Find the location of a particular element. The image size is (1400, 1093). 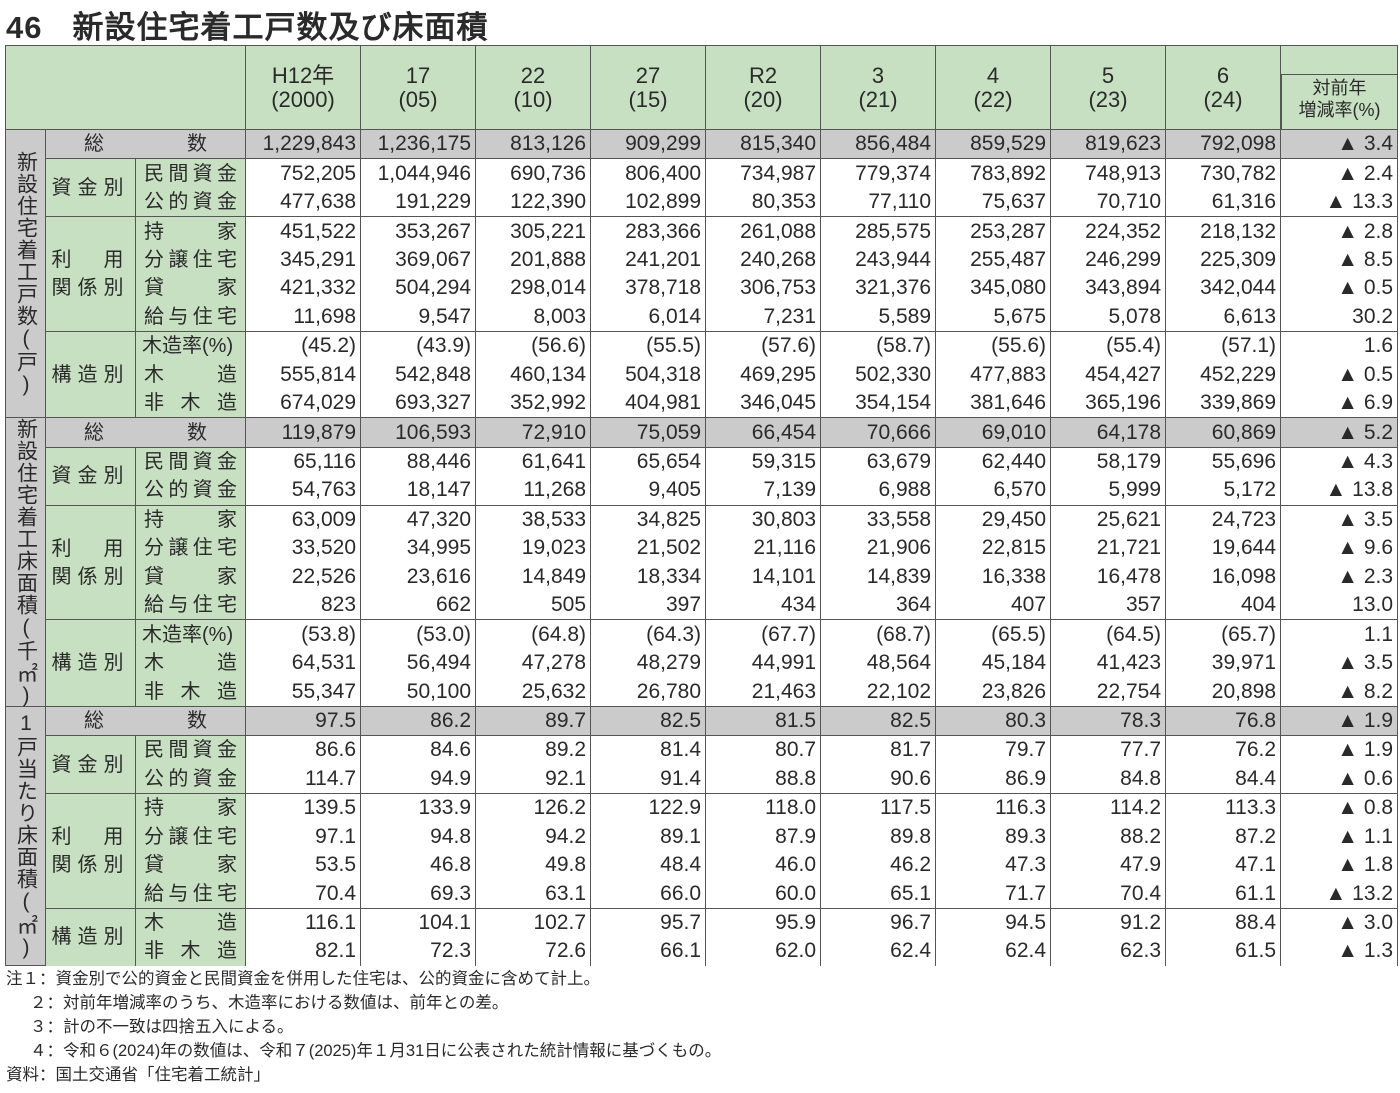

note-line: 資料：国土交通省「住宅着工統計」 is located at coordinates (138, 1075).